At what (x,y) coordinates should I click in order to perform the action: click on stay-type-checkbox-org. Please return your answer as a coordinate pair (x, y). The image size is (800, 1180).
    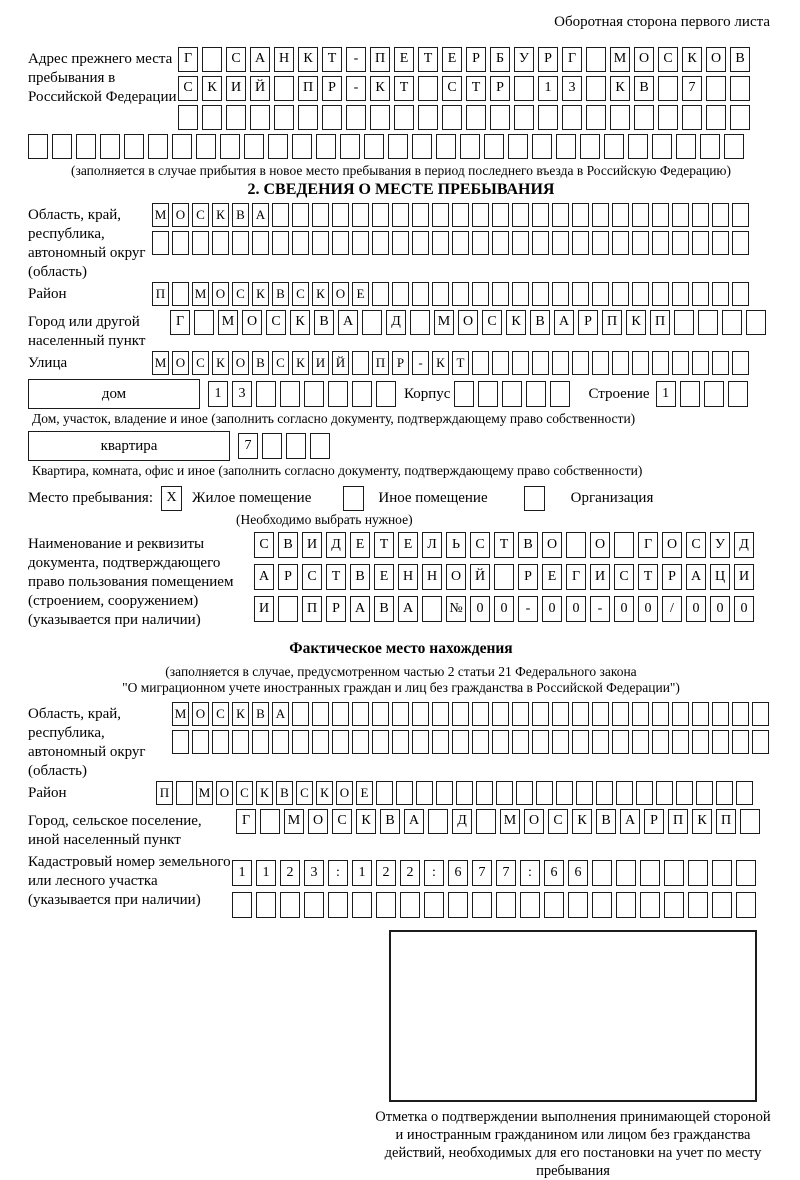
    Looking at the image, I should click on (534, 498).